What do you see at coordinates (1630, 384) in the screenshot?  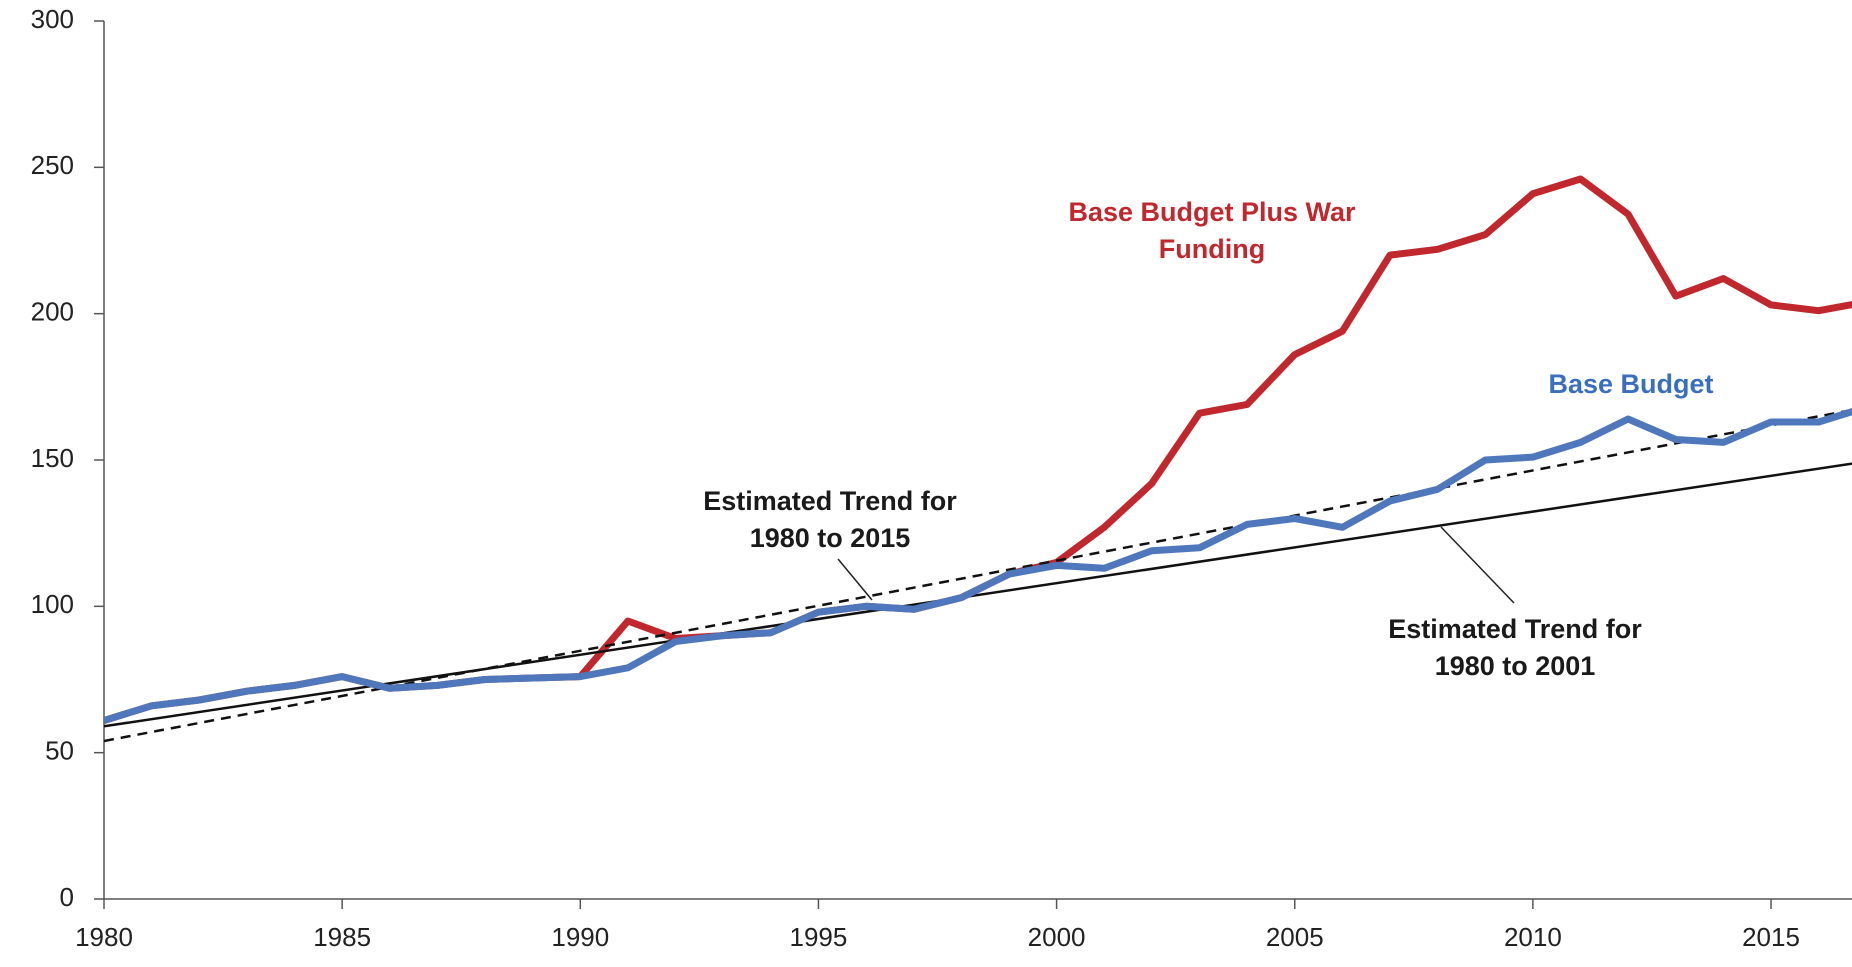 I see `annotation: Base Budget` at bounding box center [1630, 384].